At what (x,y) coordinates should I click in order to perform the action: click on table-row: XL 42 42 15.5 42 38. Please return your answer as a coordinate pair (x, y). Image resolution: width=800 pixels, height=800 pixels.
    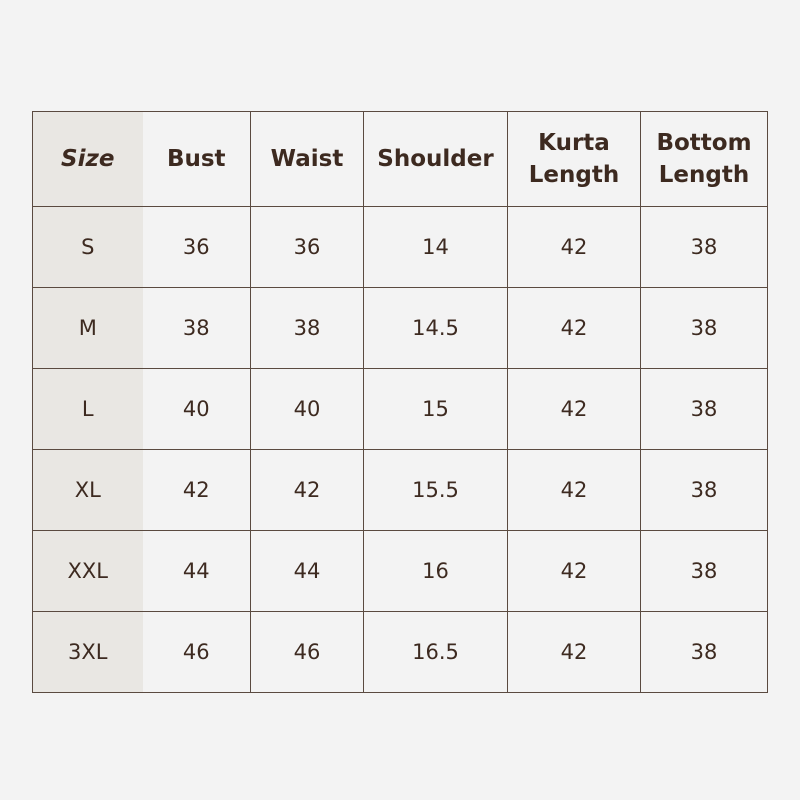
    Looking at the image, I should click on (400, 490).